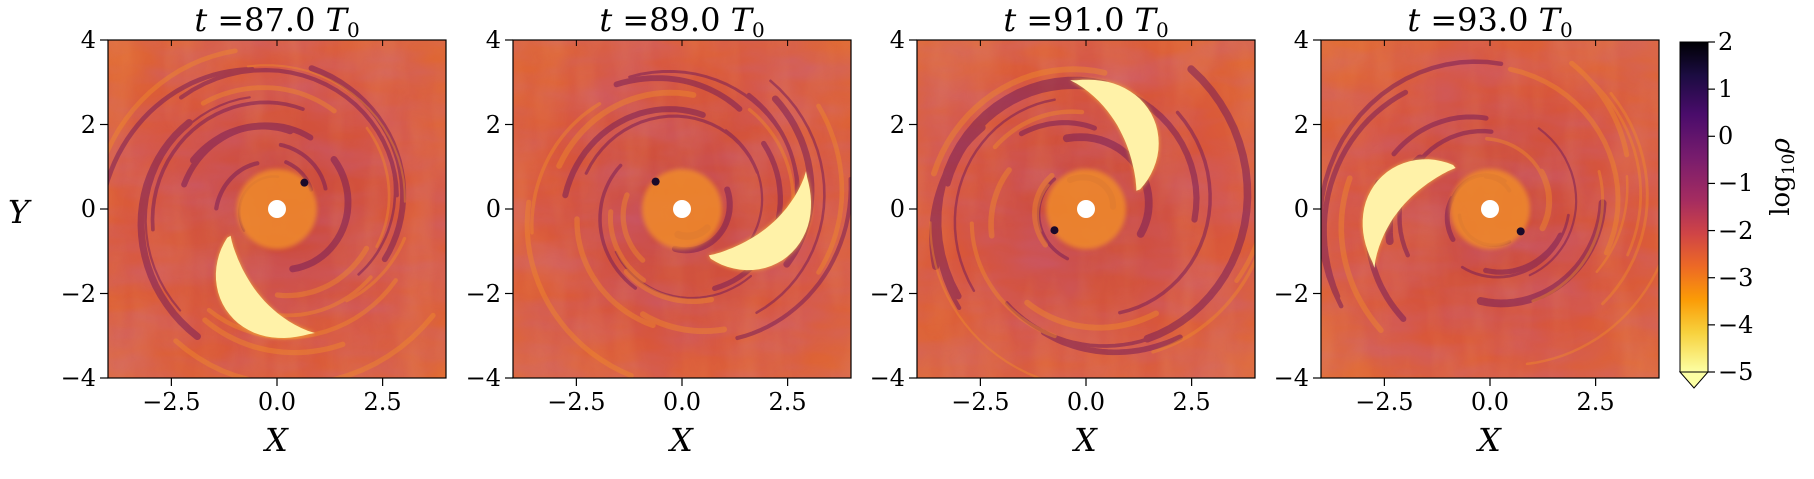  Describe the element at coordinates (19, 212) in the screenshot. I see `y-axis-label: Y` at that location.